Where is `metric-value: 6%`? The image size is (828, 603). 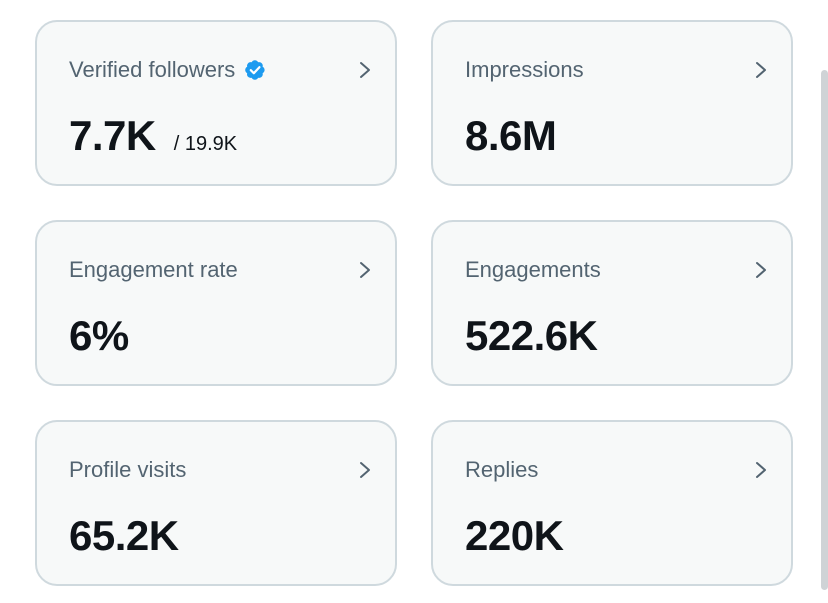 metric-value: 6% is located at coordinates (99, 335).